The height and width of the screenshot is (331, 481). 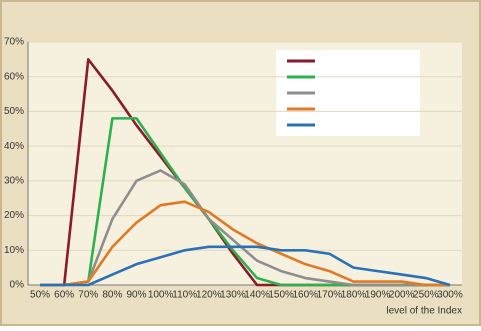 What do you see at coordinates (17, 285) in the screenshot?
I see `y-tick-label: 0%` at bounding box center [17, 285].